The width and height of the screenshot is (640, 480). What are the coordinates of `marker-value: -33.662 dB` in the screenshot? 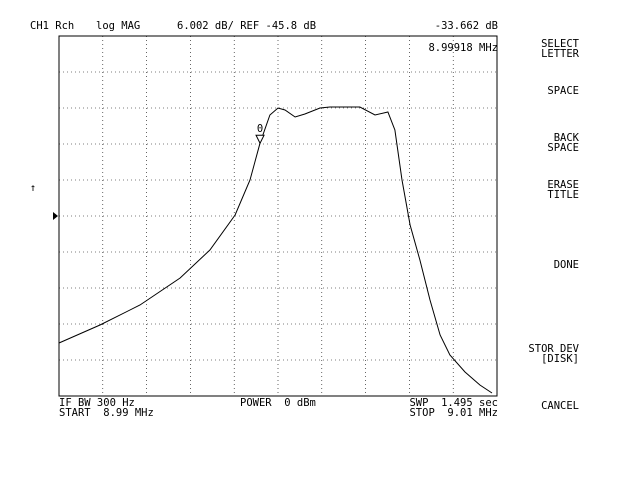 It's located at (466, 26).